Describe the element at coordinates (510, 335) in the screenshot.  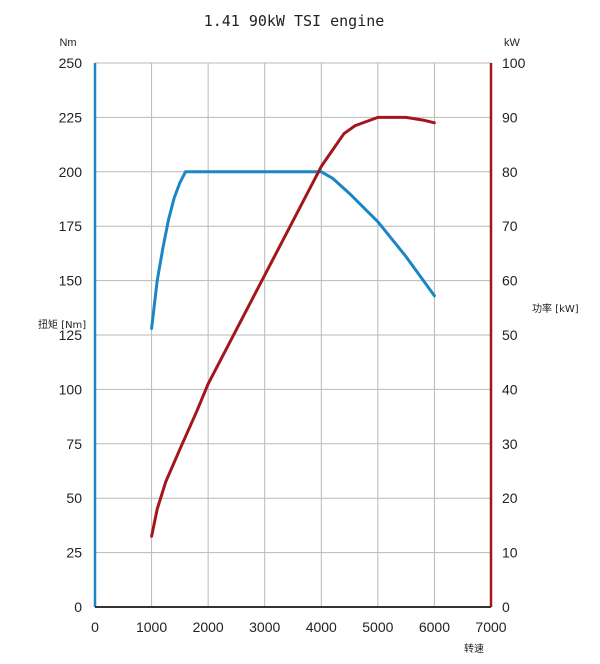
I see `right-tick-label-5: 50` at that location.